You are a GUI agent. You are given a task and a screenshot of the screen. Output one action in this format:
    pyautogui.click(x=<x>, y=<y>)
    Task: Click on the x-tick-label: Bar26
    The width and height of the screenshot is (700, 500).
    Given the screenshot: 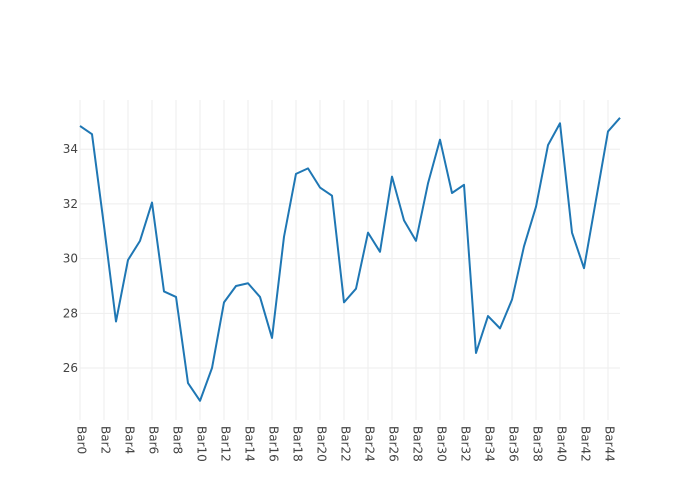 What is the action you would take?
    pyautogui.click(x=394, y=444)
    